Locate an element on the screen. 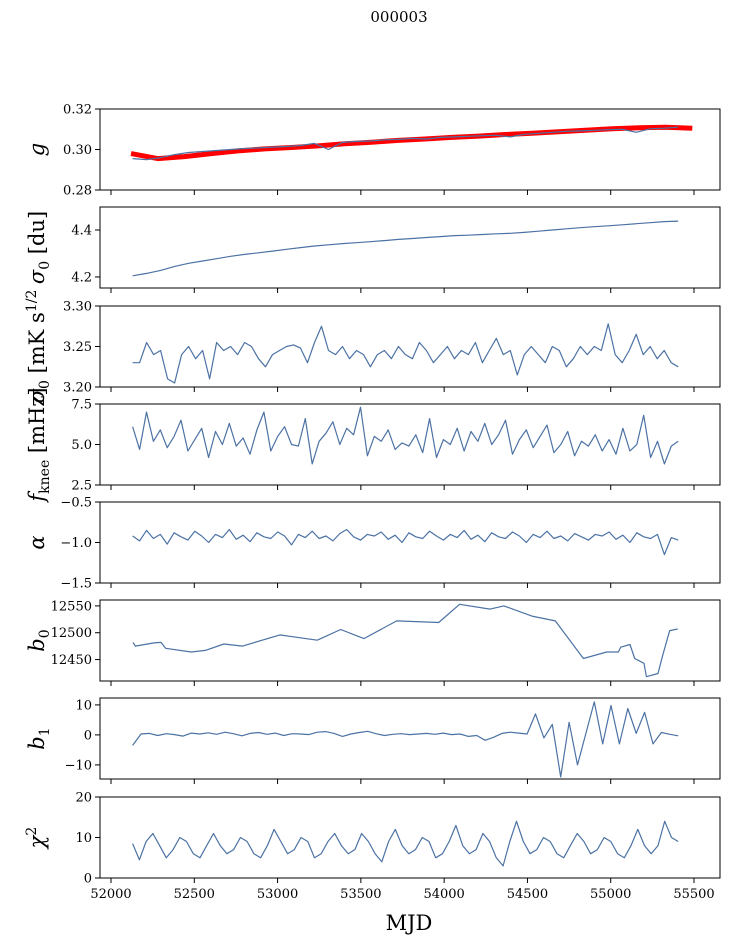 Image resolution: width=729 pixels, height=944 pixels. x-tick-label: 54500 is located at coordinates (527, 894).